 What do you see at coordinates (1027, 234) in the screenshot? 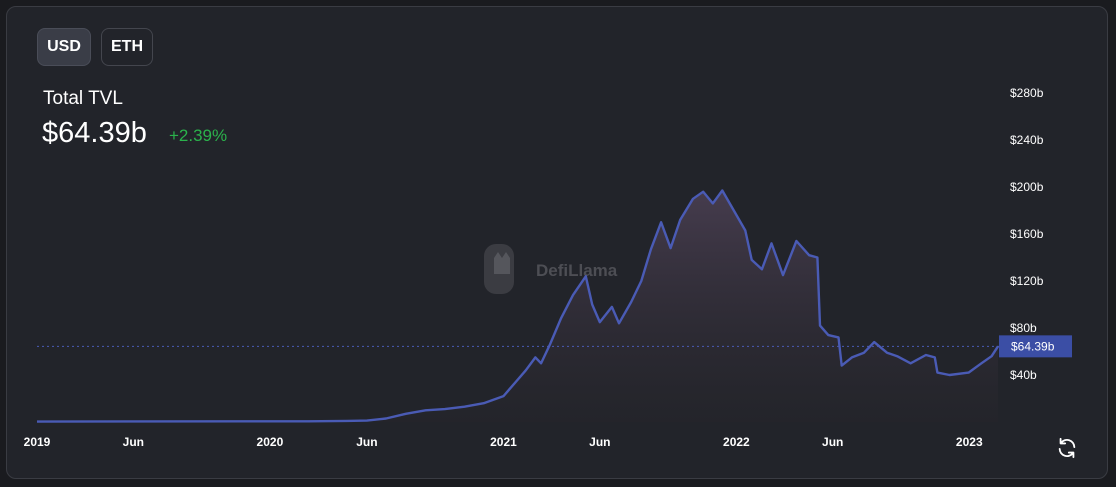
I see `y-tick-label: $160b` at bounding box center [1027, 234].